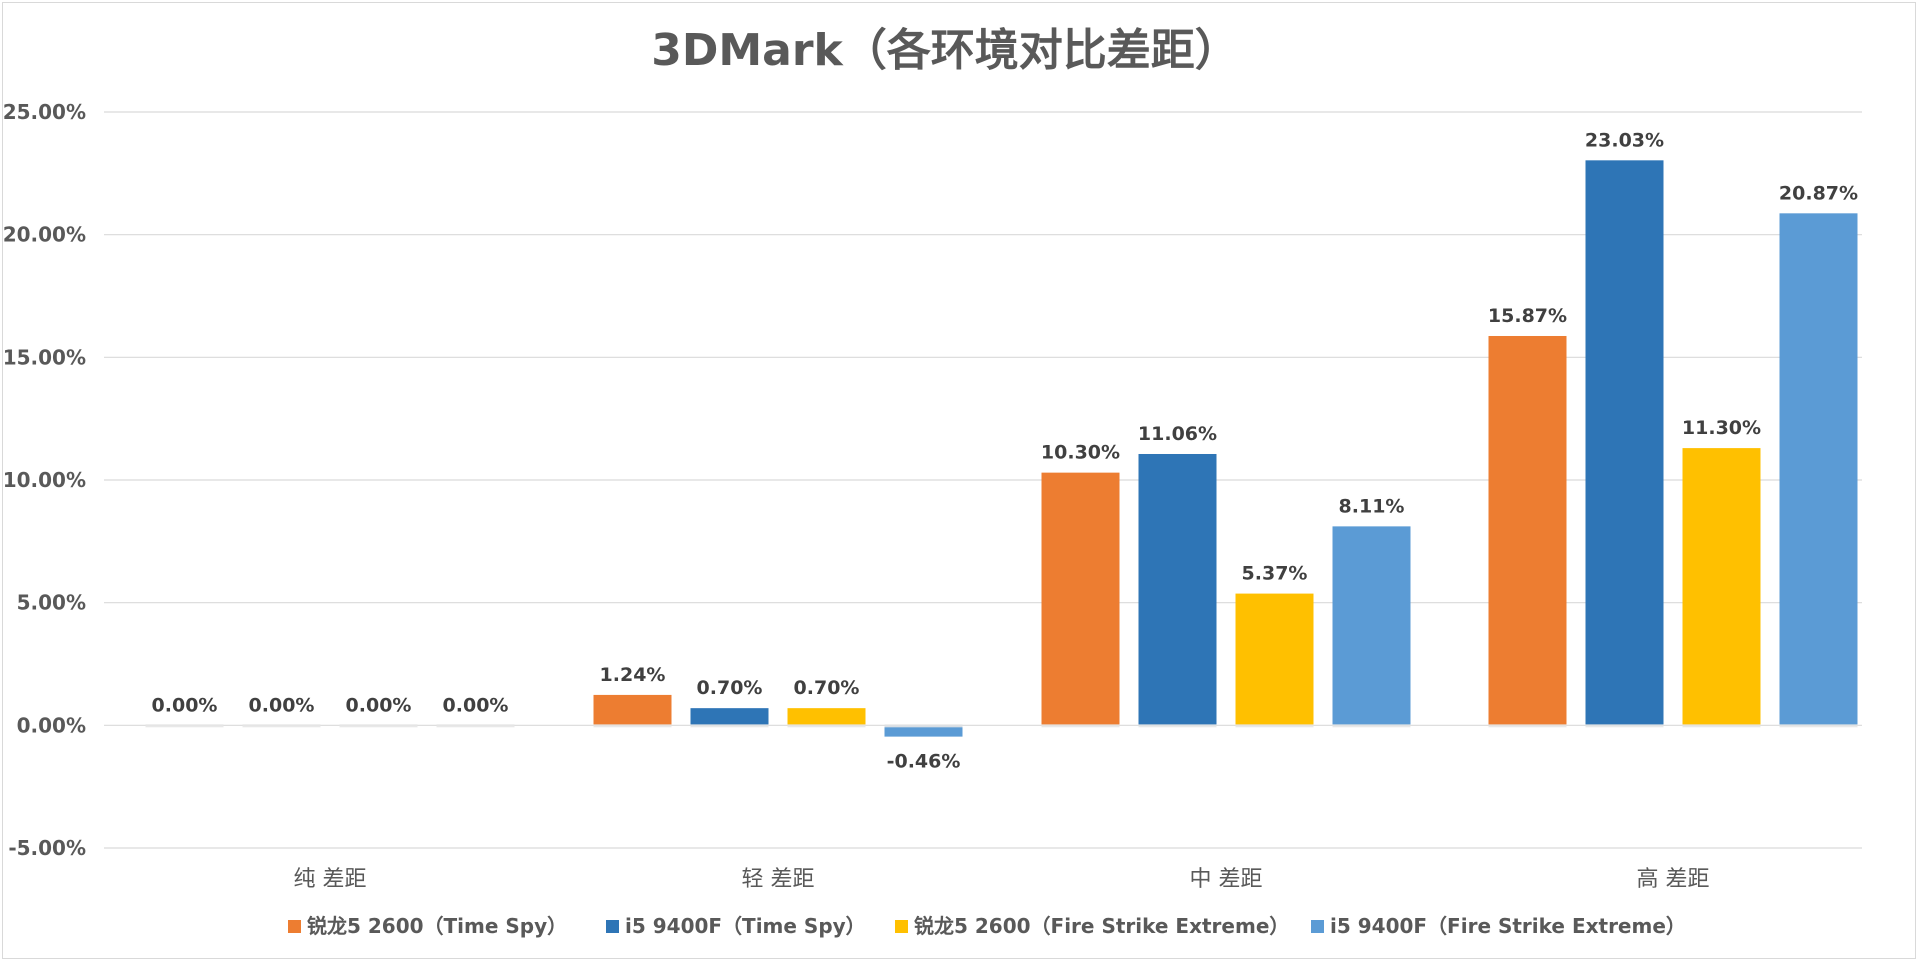 The width and height of the screenshot is (1920, 963). I want to click on data-label: 23.03%, so click(1624, 140).